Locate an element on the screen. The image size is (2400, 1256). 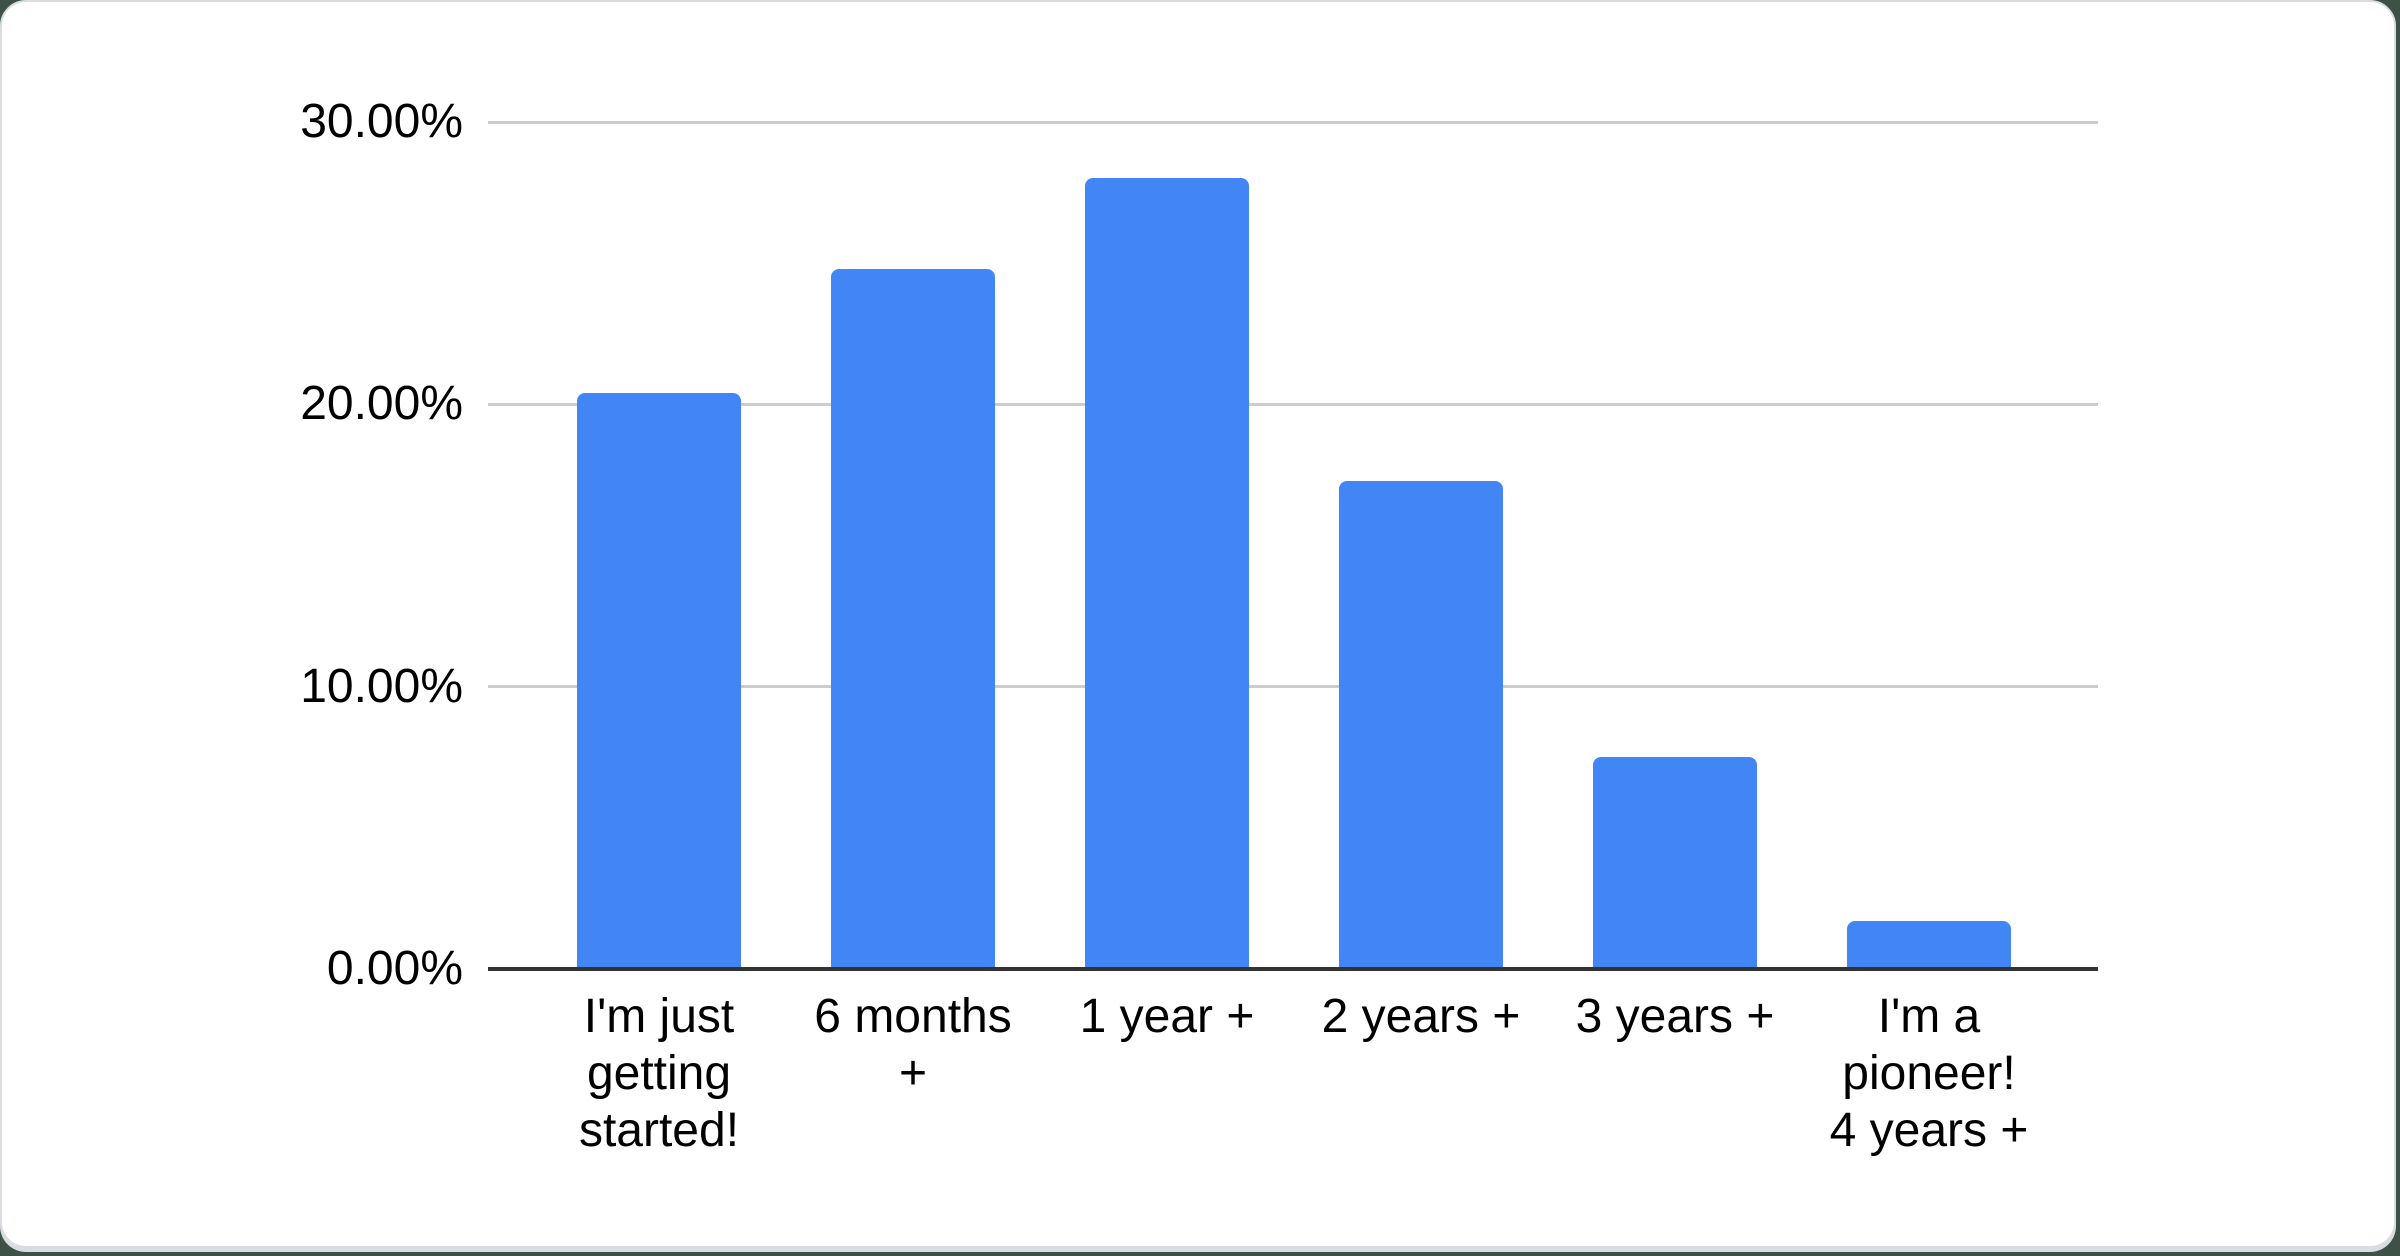
x-axis-line is located at coordinates (1293, 969).